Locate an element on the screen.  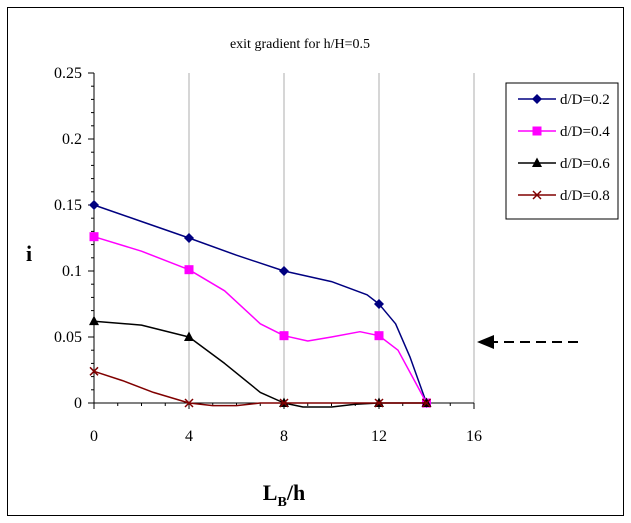
x-axis-label-tail: /h is located at coordinates (295, 492).